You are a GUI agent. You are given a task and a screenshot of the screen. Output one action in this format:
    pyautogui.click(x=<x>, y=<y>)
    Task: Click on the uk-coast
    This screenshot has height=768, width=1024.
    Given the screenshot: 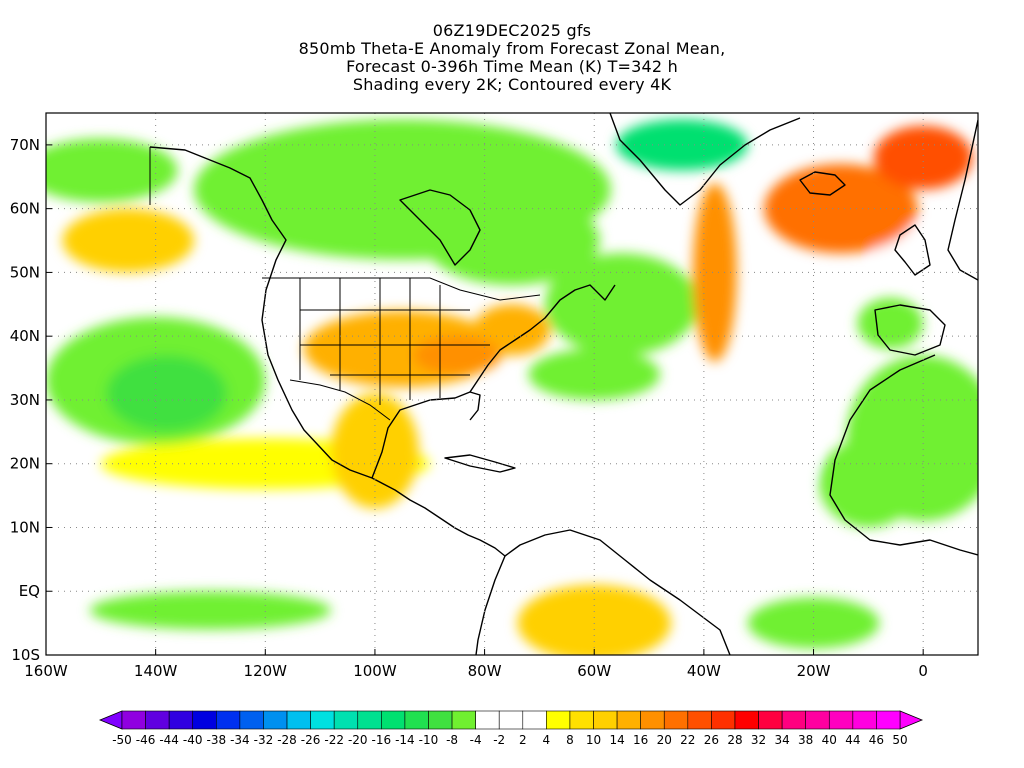 What is the action you would take?
    pyautogui.click(x=912, y=250)
    